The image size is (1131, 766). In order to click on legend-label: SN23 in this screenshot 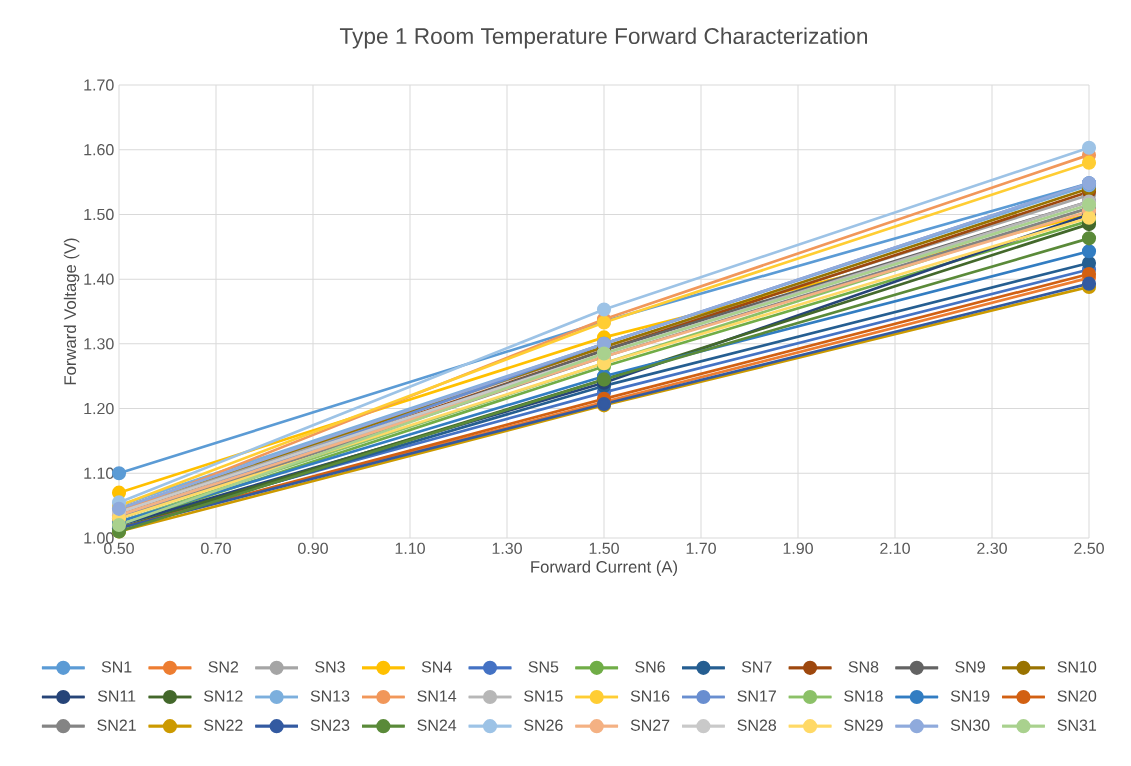, I will do `click(330, 725)`.